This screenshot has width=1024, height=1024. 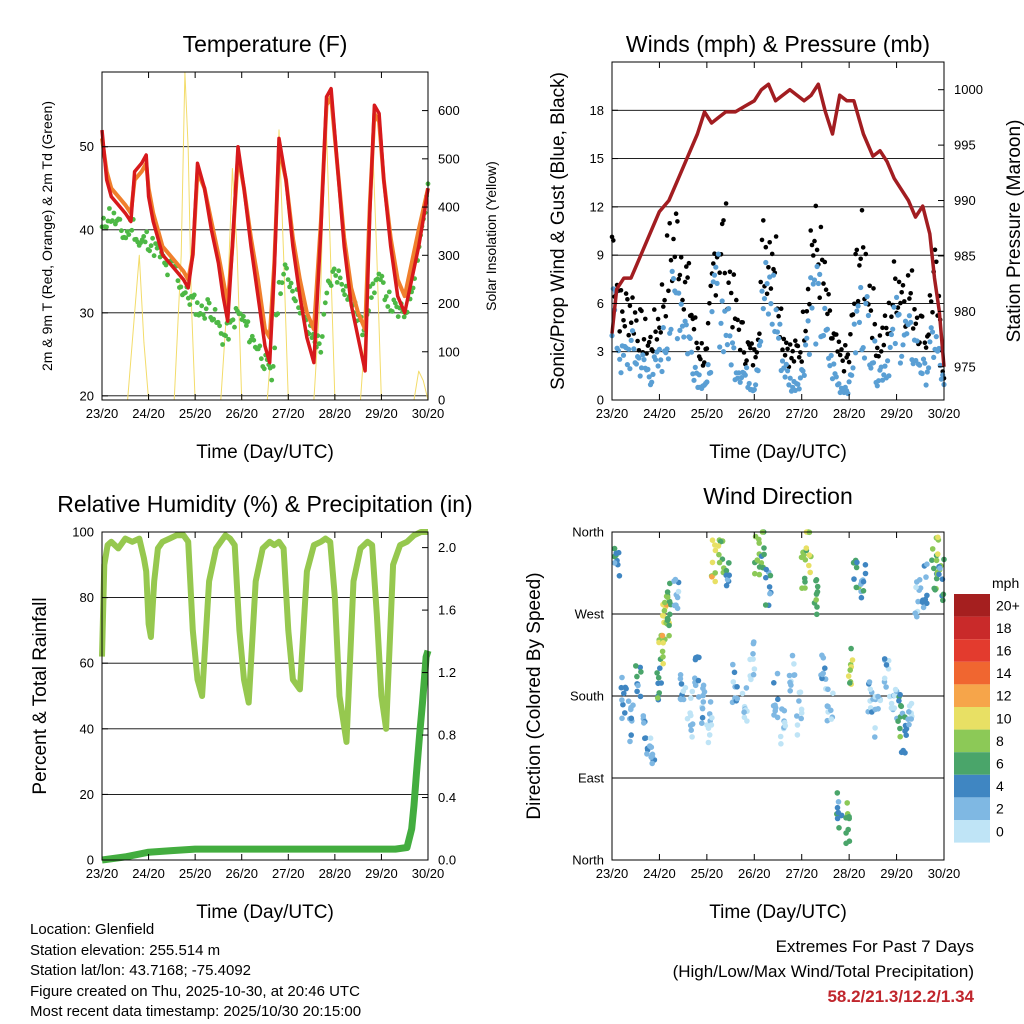 I want to click on legend-label: 14, so click(x=1004, y=673).